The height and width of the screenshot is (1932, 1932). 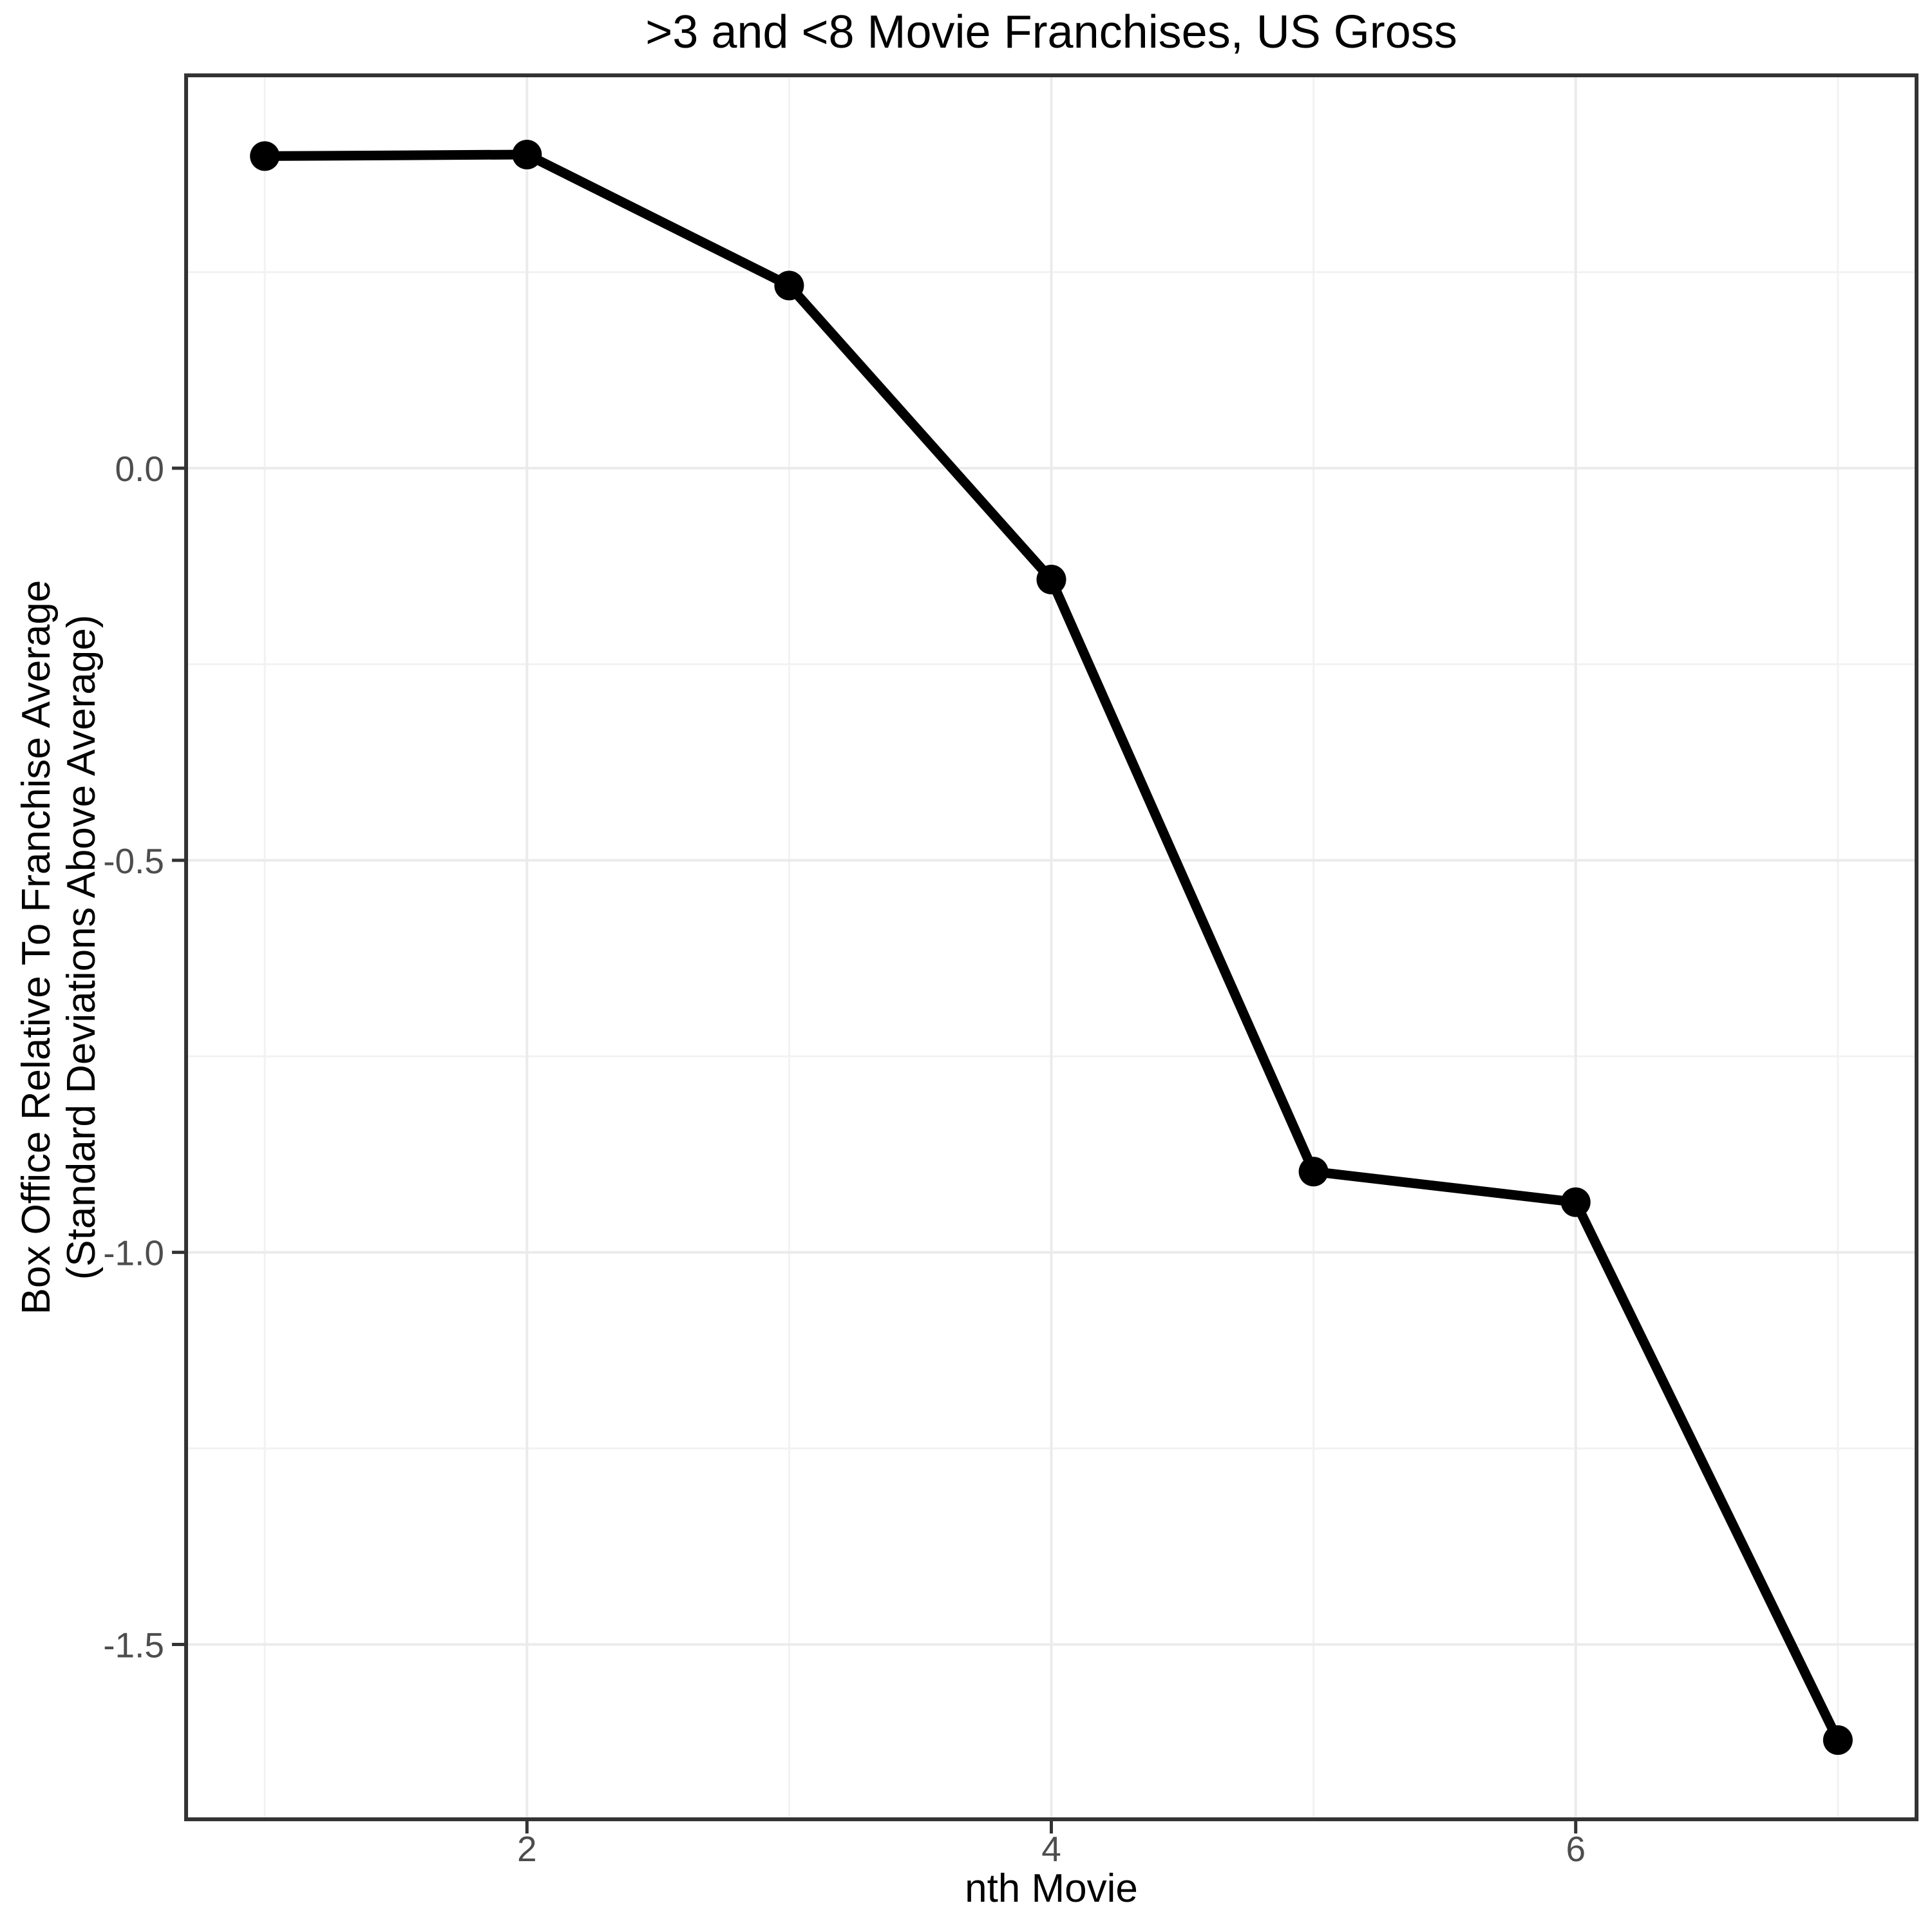 What do you see at coordinates (81, 947) in the screenshot?
I see `y-axis-title-line-2: (Standard Deviations Above Average)` at bounding box center [81, 947].